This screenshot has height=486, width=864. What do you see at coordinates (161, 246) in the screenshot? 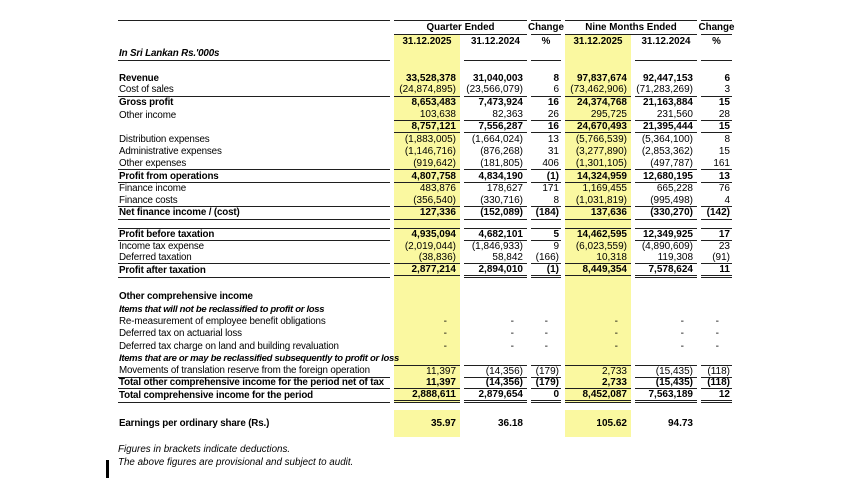
I see `row-label: Income tax expense` at bounding box center [161, 246].